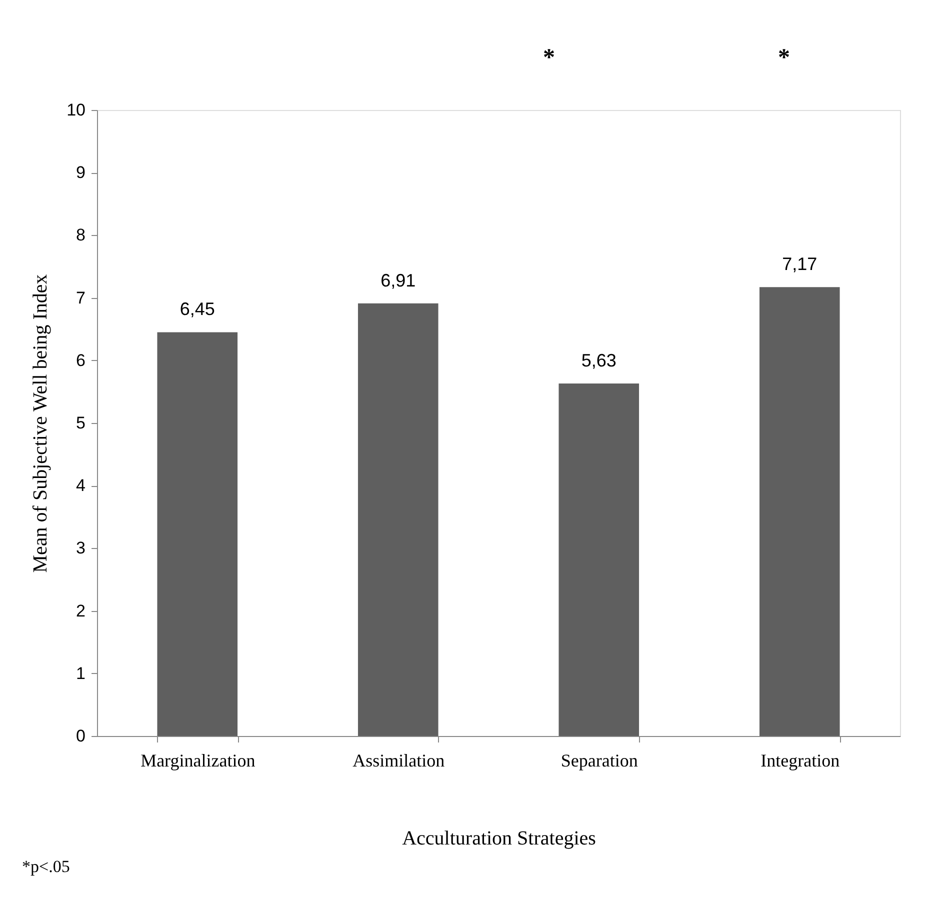 Image resolution: width=949 pixels, height=908 pixels. Describe the element at coordinates (81, 736) in the screenshot. I see `y-tick-label: 0` at that location.